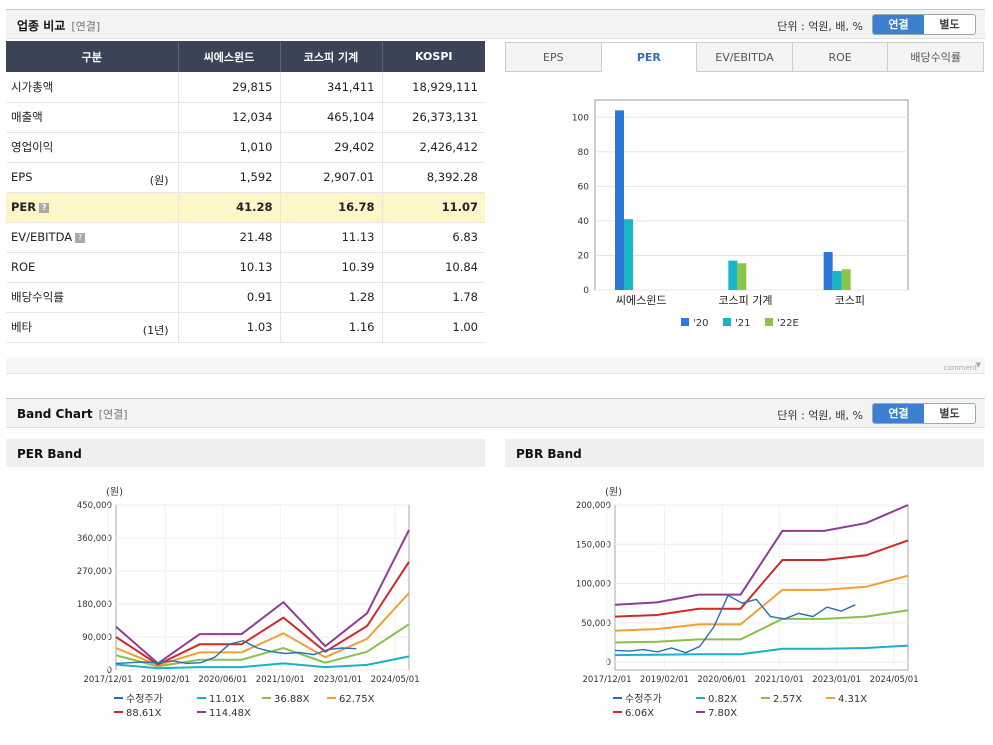 This screenshot has height=745, width=993. What do you see at coordinates (230, 713) in the screenshot?
I see `legend-label: 114.48X` at bounding box center [230, 713].